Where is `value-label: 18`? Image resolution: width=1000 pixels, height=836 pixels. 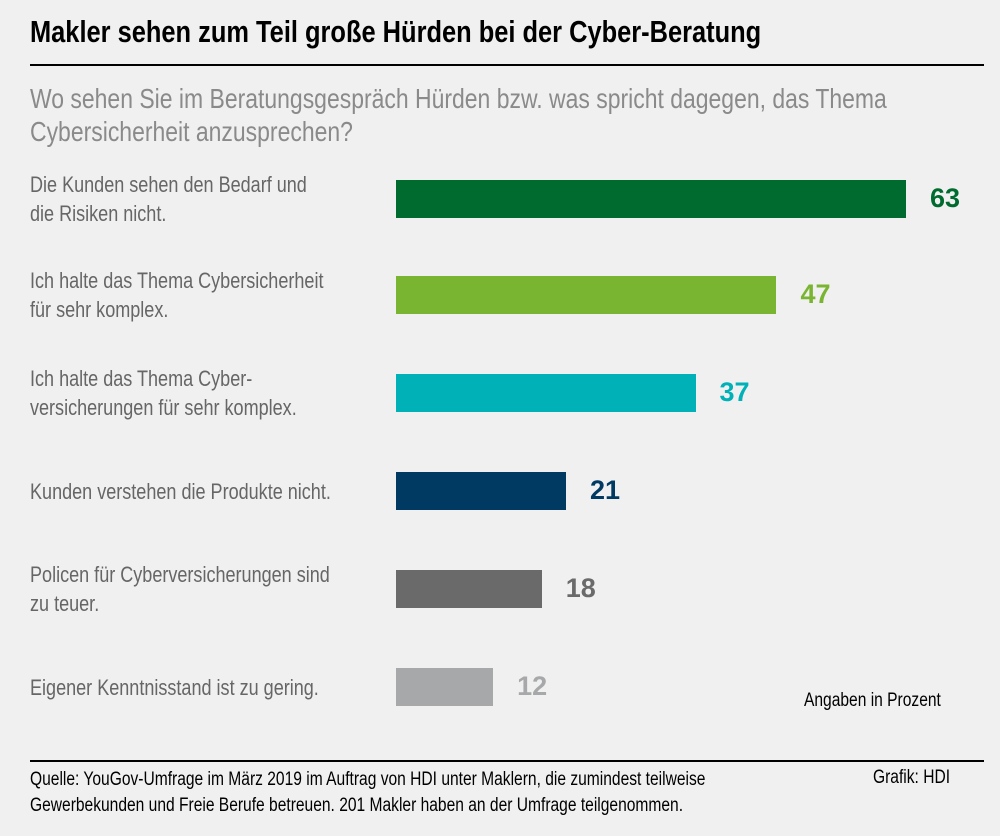
value-label: 18 is located at coordinates (580, 588).